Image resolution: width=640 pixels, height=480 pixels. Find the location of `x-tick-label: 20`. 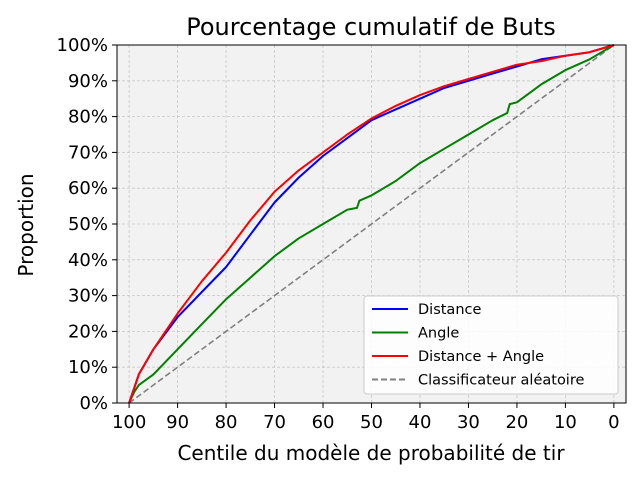

x-tick-label: 20 is located at coordinates (516, 422).